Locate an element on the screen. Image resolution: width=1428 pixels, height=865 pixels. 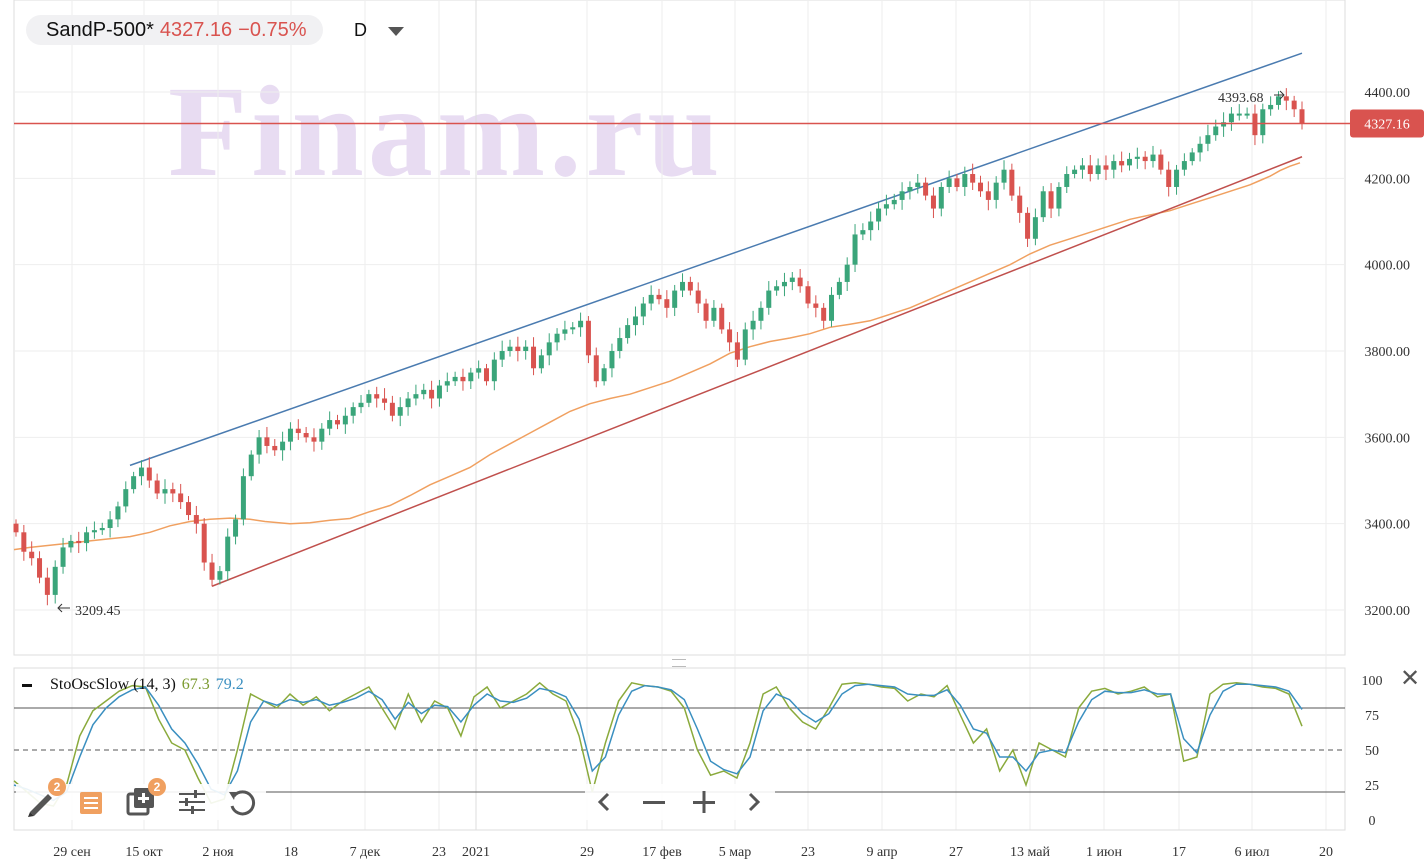
zoom-out-button is located at coordinates (654, 802).